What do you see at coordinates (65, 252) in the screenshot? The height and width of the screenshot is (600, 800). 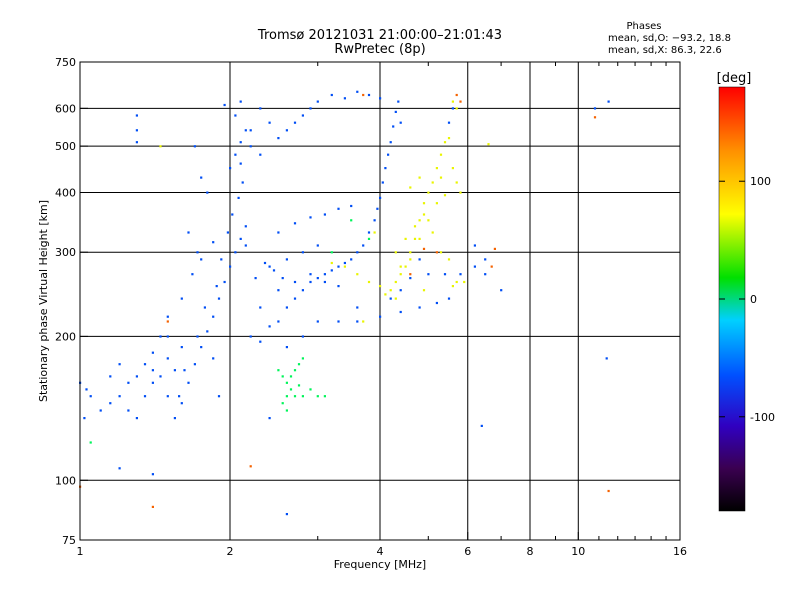 I see `y-tick-label: 300` at bounding box center [65, 252].